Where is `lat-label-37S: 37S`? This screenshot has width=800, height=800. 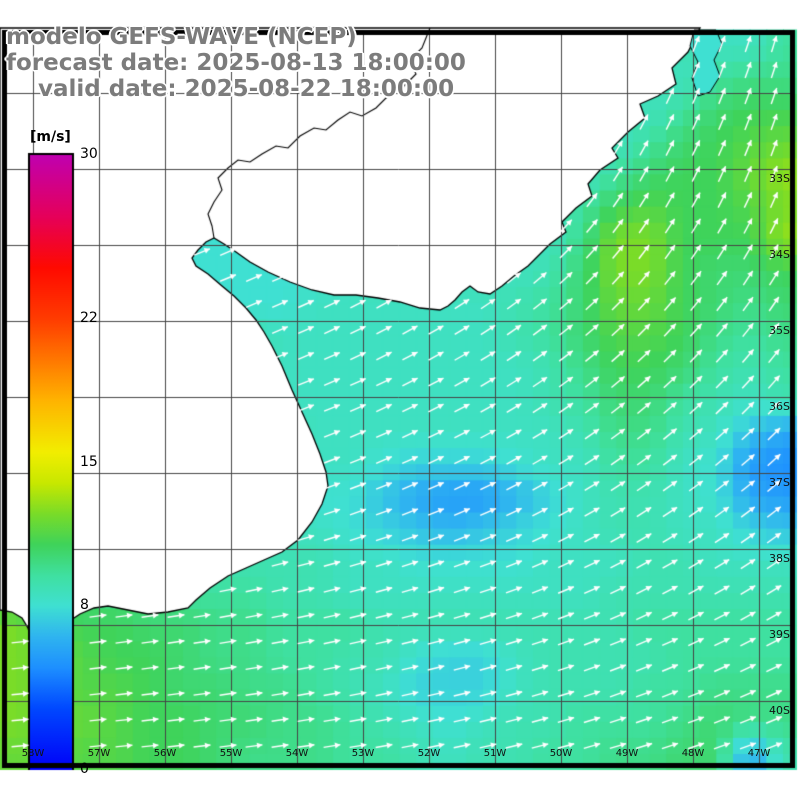 lat-label-37S: 37S is located at coordinates (779, 482).